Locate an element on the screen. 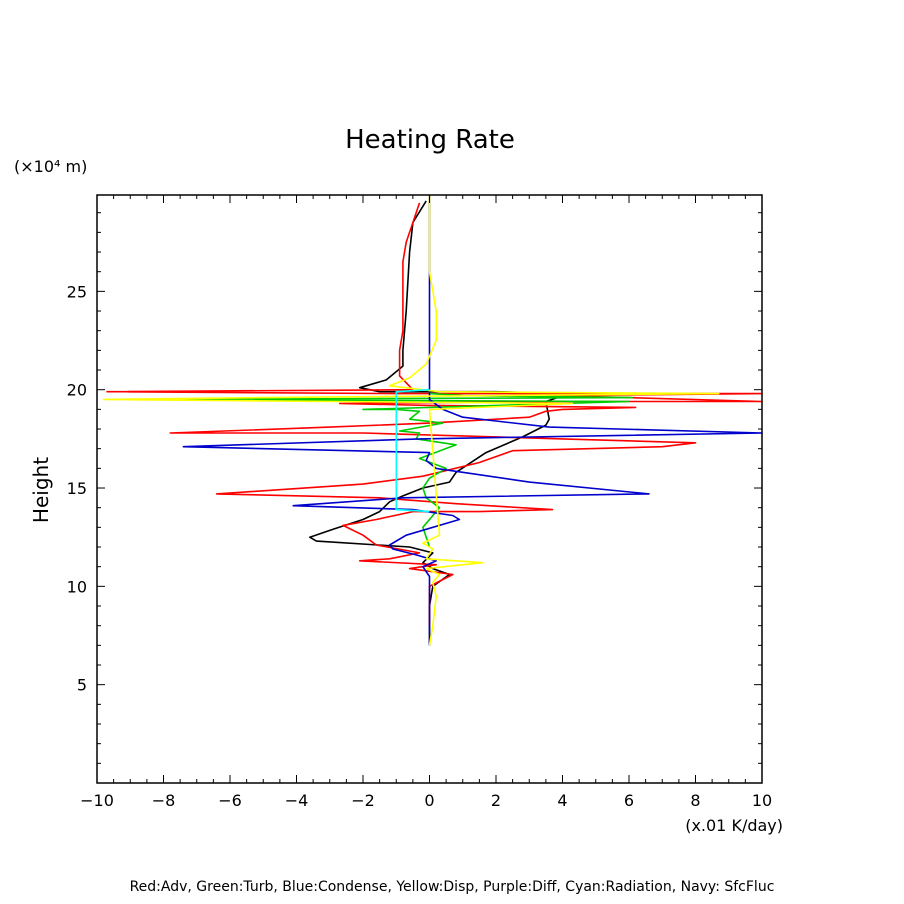 This screenshot has width=904, height=904. x-tick-label: 8 is located at coordinates (695, 800).